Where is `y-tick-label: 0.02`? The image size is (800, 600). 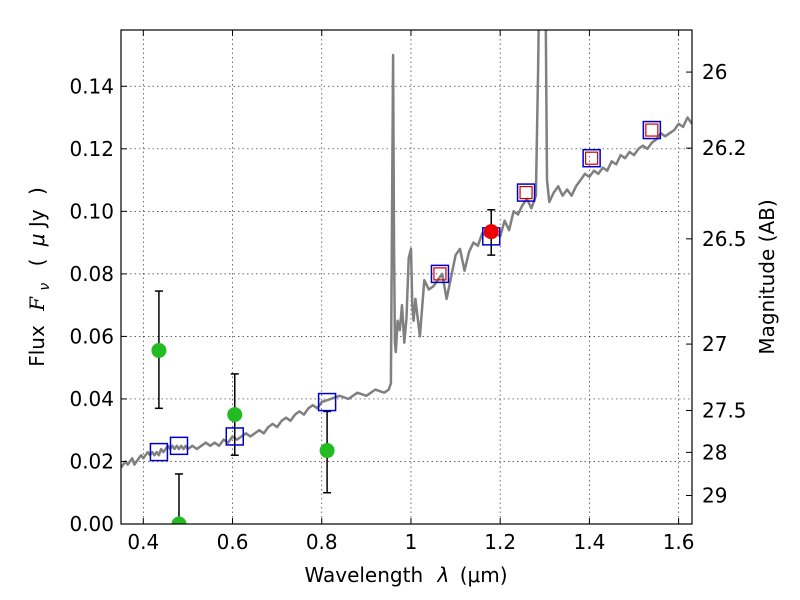
y-tick-label: 0.02 is located at coordinates (91, 461).